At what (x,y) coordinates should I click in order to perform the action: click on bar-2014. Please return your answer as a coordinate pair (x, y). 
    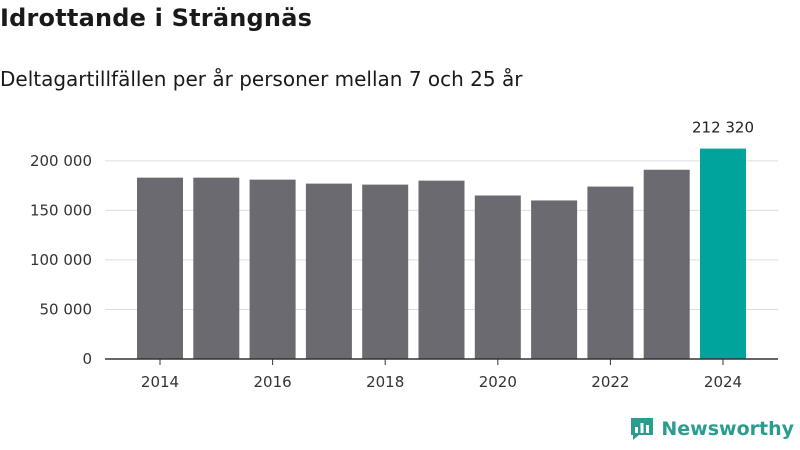
    Looking at the image, I should click on (160, 268).